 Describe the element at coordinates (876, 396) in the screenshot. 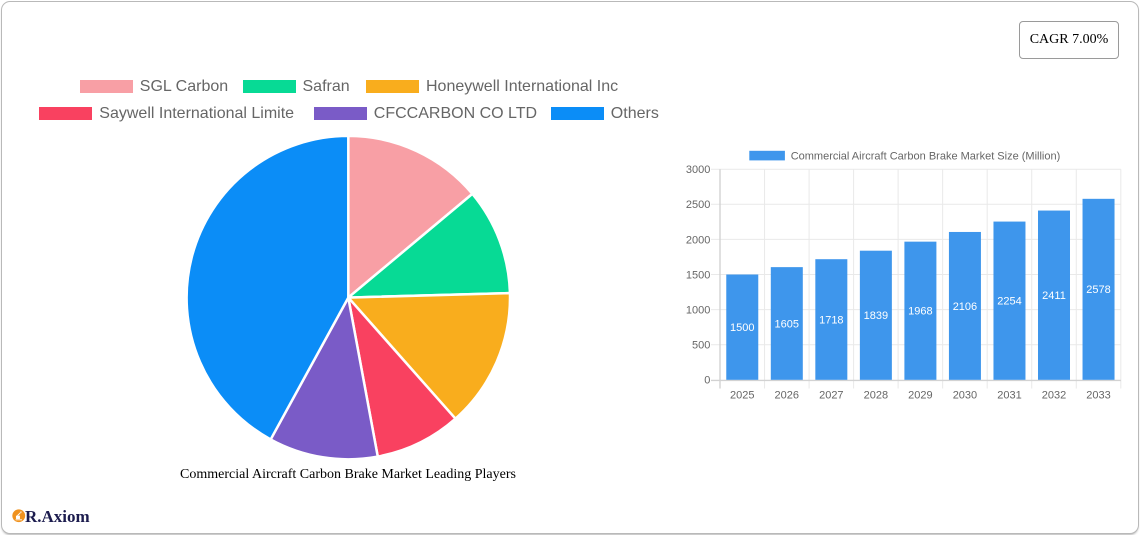

I see `svg-text: 2028` at that location.